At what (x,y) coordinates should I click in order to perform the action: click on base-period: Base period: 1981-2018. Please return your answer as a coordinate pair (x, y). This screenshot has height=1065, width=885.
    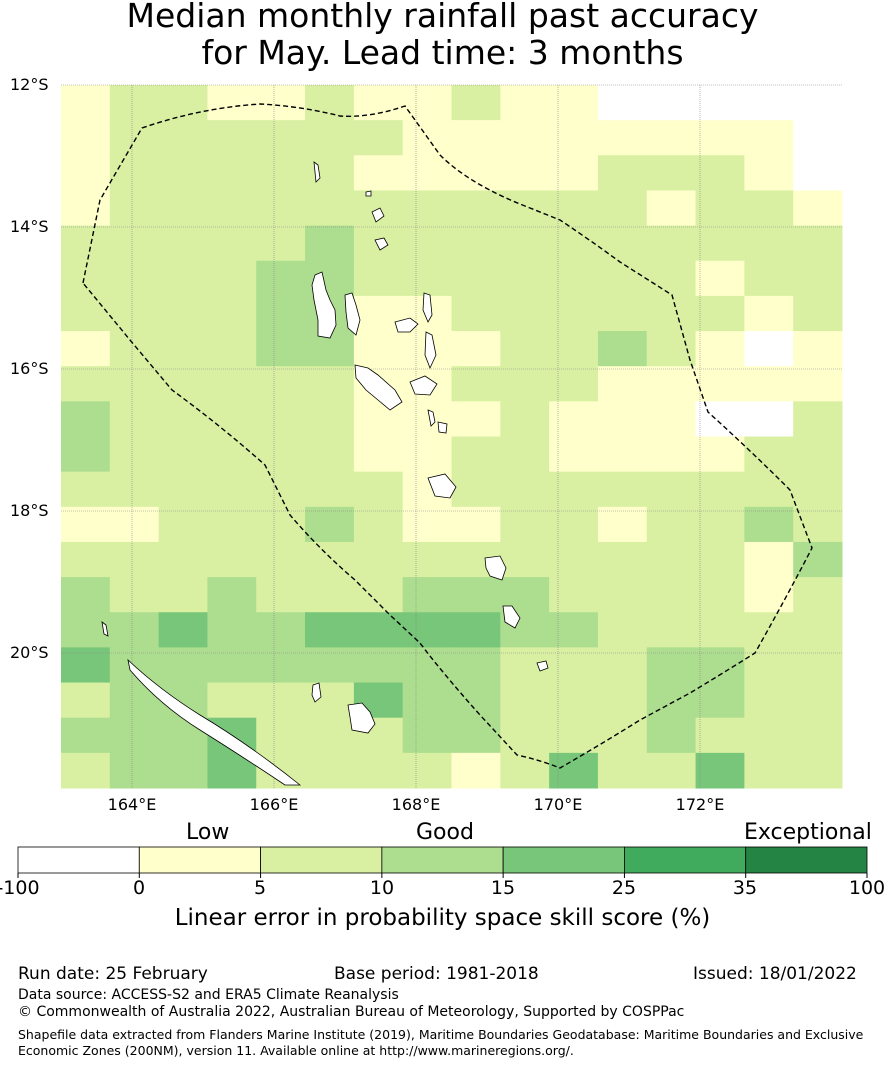
    Looking at the image, I should click on (436, 974).